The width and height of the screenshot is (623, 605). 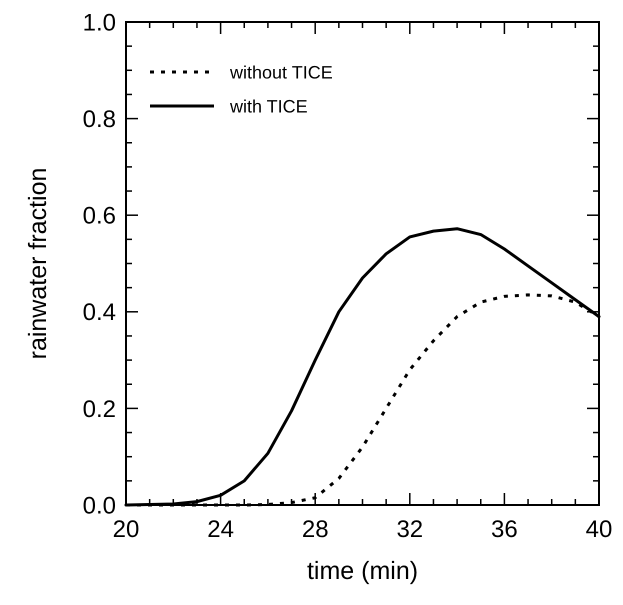 What do you see at coordinates (99, 22) in the screenshot?
I see `y-tick-label: 1.0` at bounding box center [99, 22].